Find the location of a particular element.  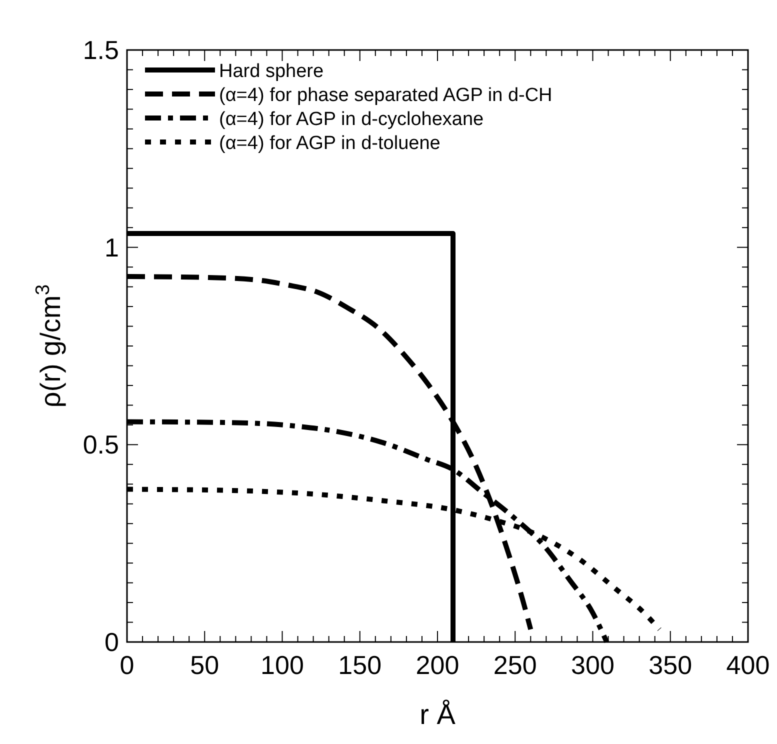

x-tick-label: 100 is located at coordinates (282, 665).